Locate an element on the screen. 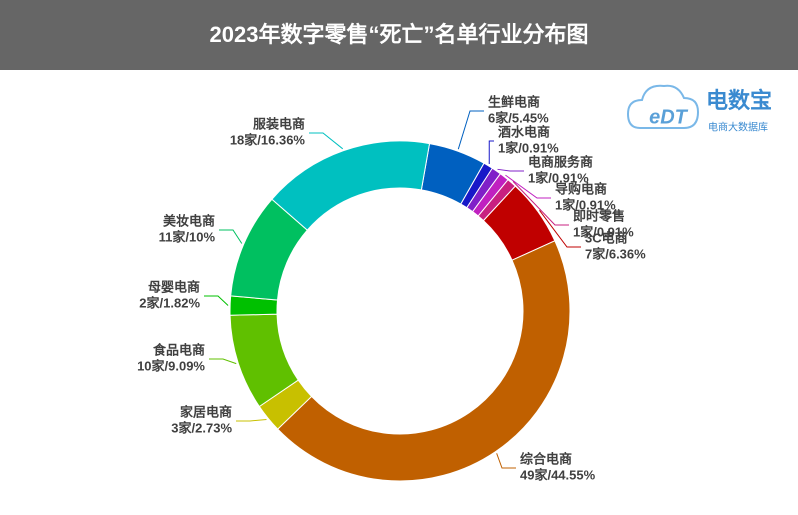 This screenshot has width=798, height=515. value-label: 49家/44.55% is located at coordinates (558, 474).